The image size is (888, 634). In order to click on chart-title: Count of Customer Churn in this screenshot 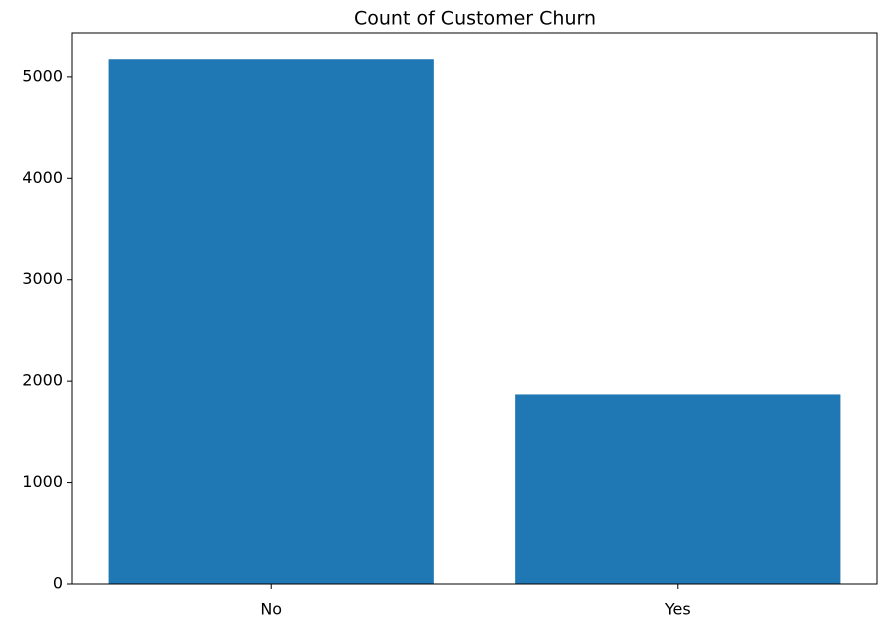, I will do `click(475, 19)`.